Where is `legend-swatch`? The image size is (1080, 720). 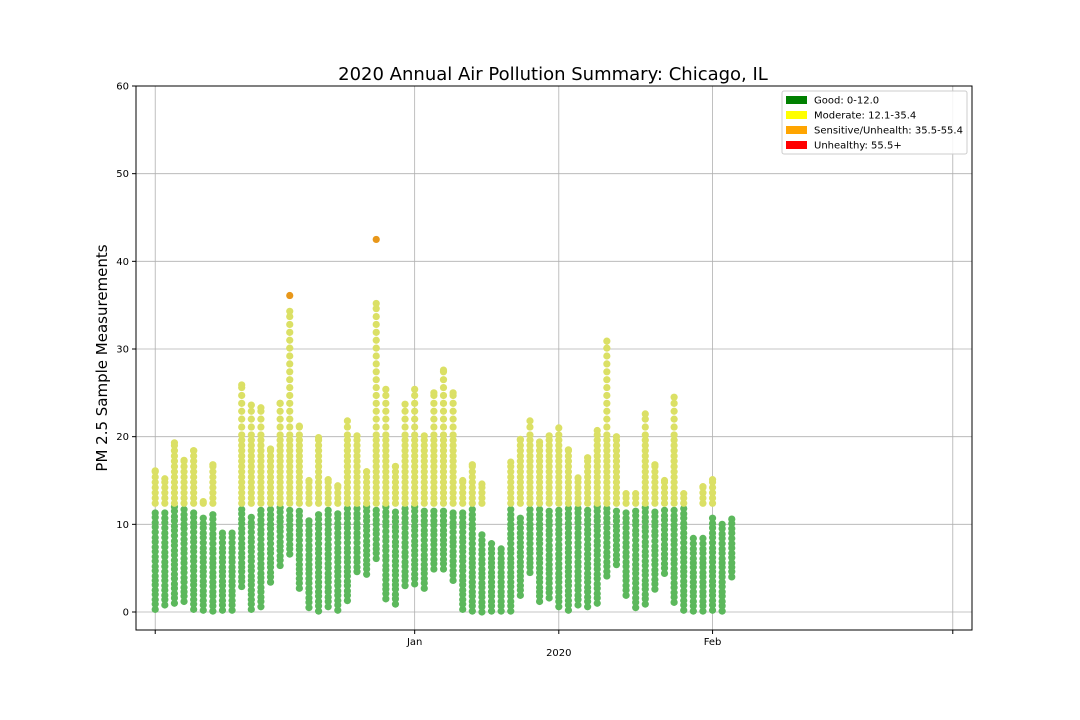
legend-swatch is located at coordinates (796, 145).